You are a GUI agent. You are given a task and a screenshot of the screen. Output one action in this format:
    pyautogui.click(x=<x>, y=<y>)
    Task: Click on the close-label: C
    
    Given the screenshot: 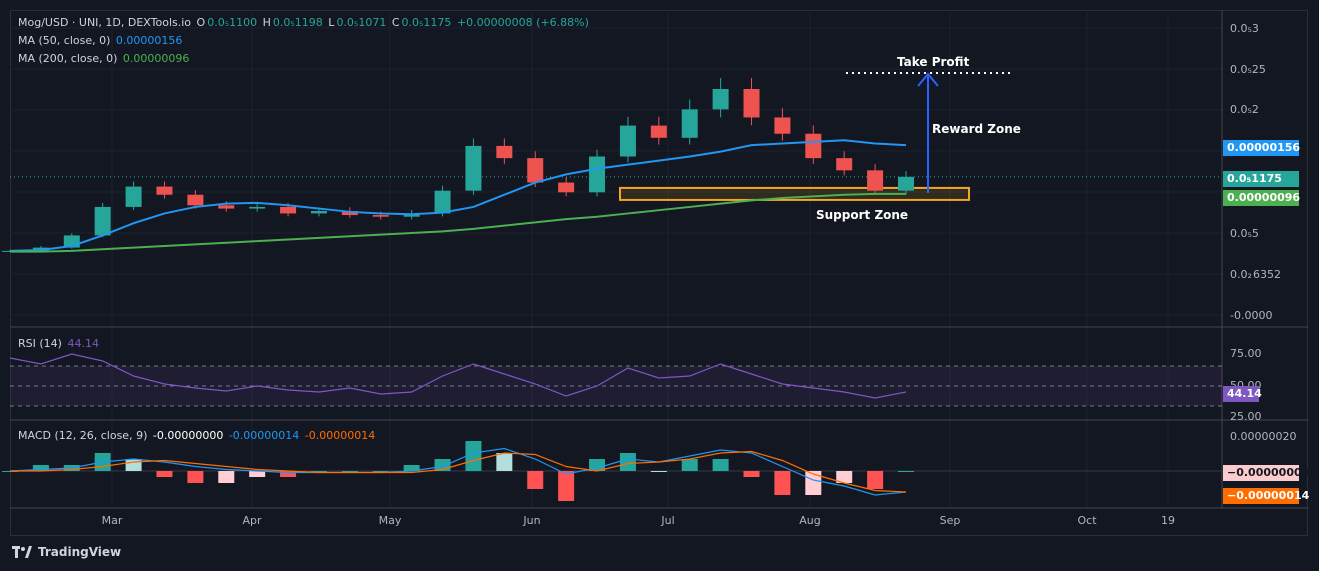 What is the action you would take?
    pyautogui.click(x=395, y=22)
    